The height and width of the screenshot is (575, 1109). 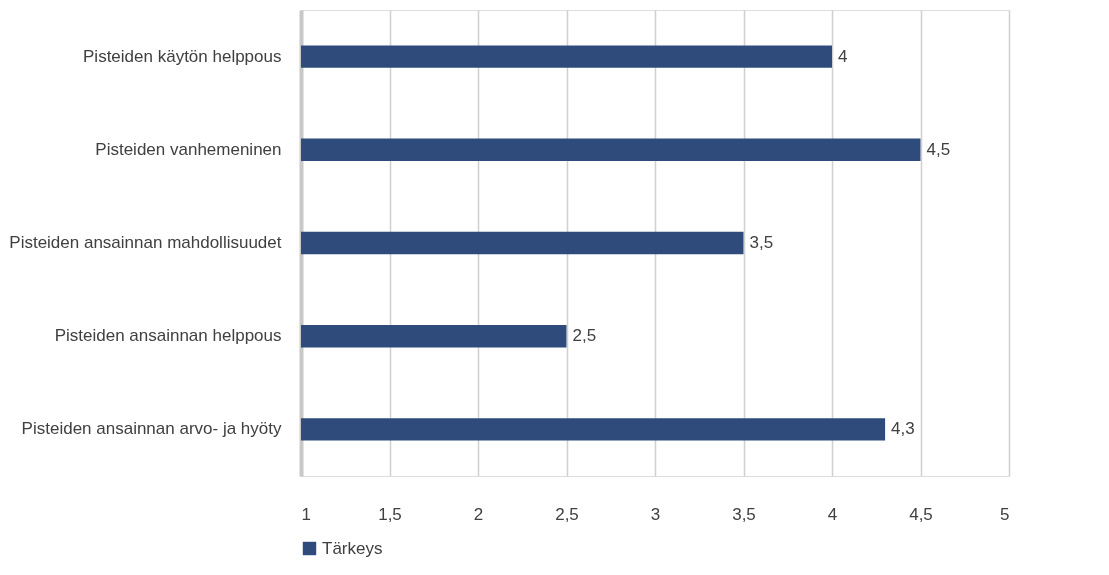 What do you see at coordinates (306, 514) in the screenshot?
I see `x-tick-label: 1` at bounding box center [306, 514].